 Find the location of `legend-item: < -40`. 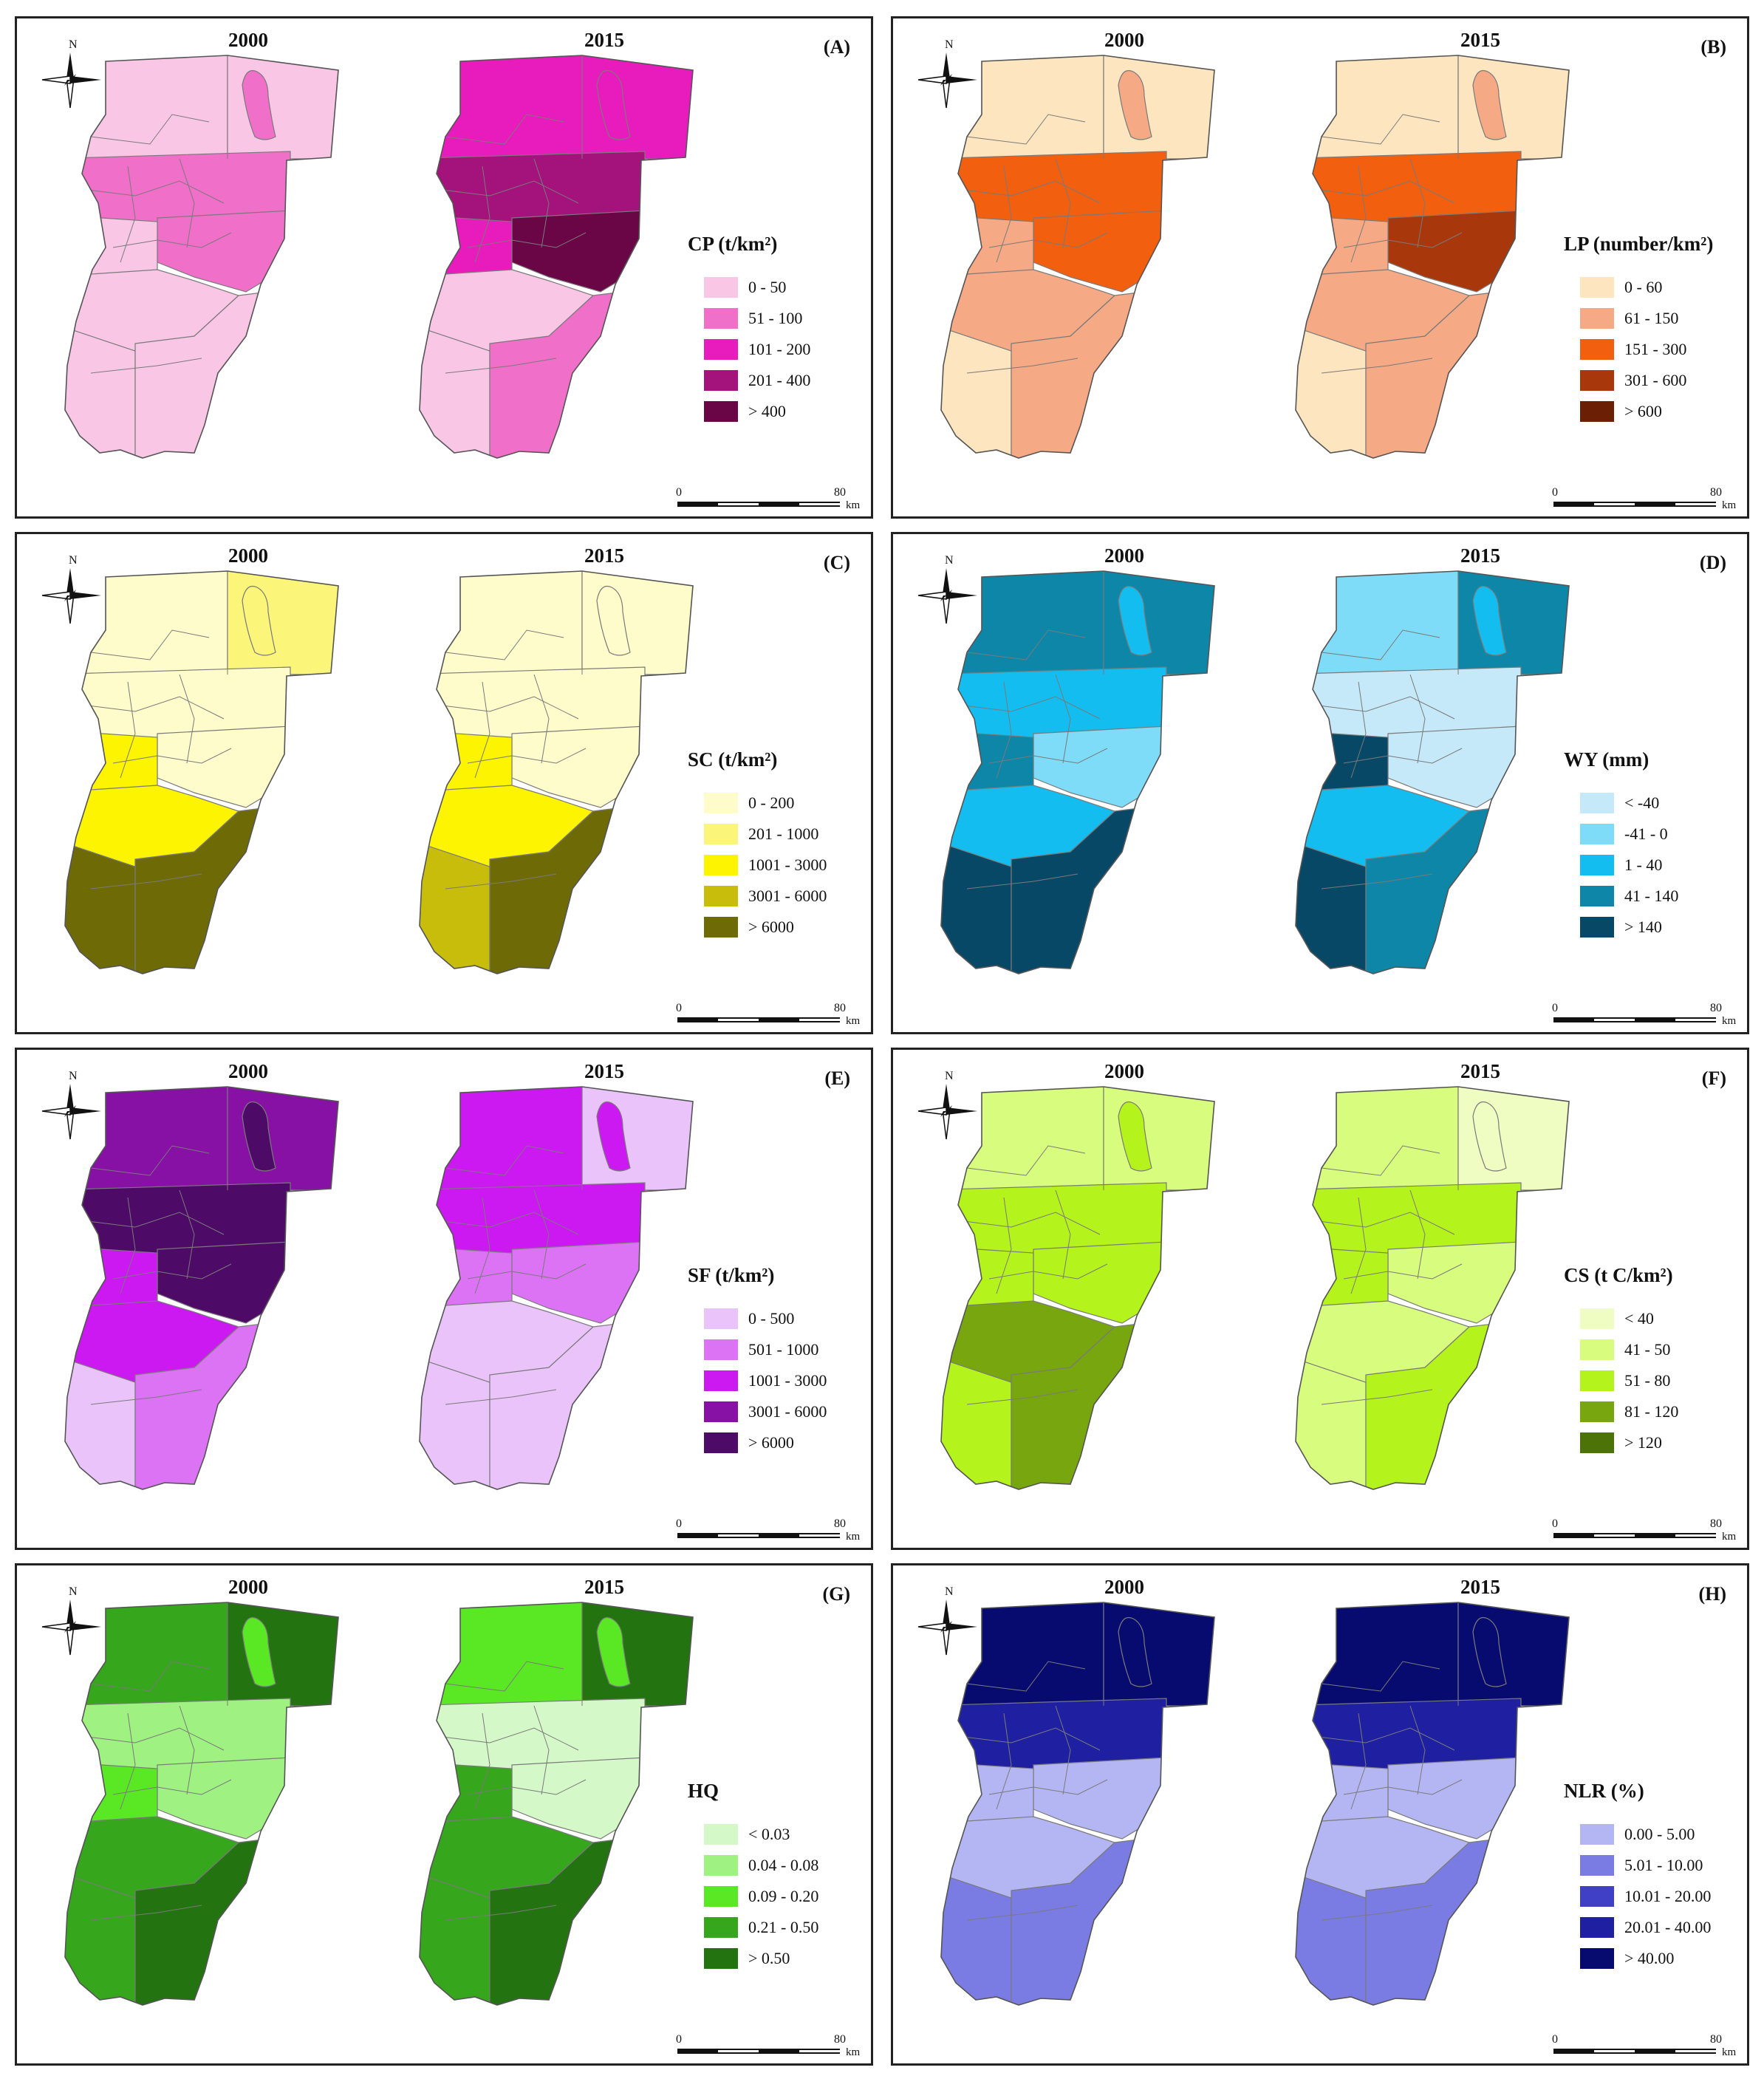

legend-item: < -40 is located at coordinates (1629, 803).